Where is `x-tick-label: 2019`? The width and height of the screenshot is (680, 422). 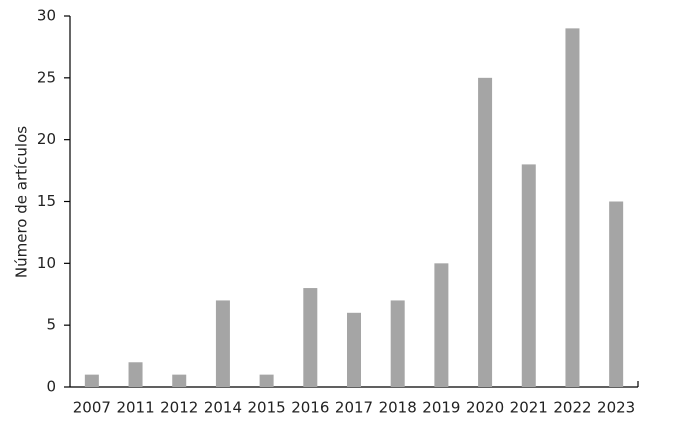
x-tick-label: 2019 is located at coordinates (441, 408).